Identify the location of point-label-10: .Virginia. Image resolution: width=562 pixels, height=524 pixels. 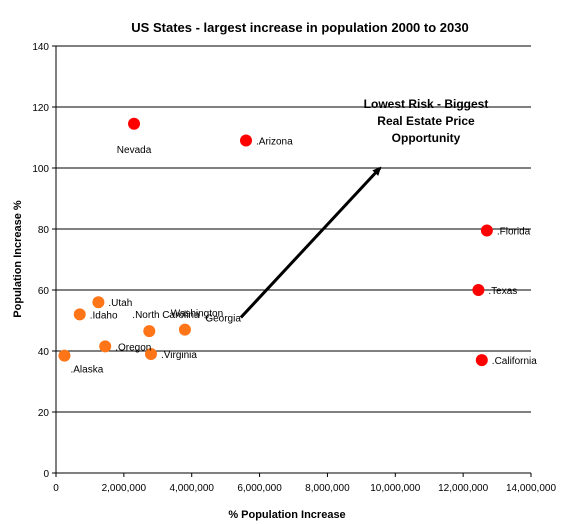
(179, 355).